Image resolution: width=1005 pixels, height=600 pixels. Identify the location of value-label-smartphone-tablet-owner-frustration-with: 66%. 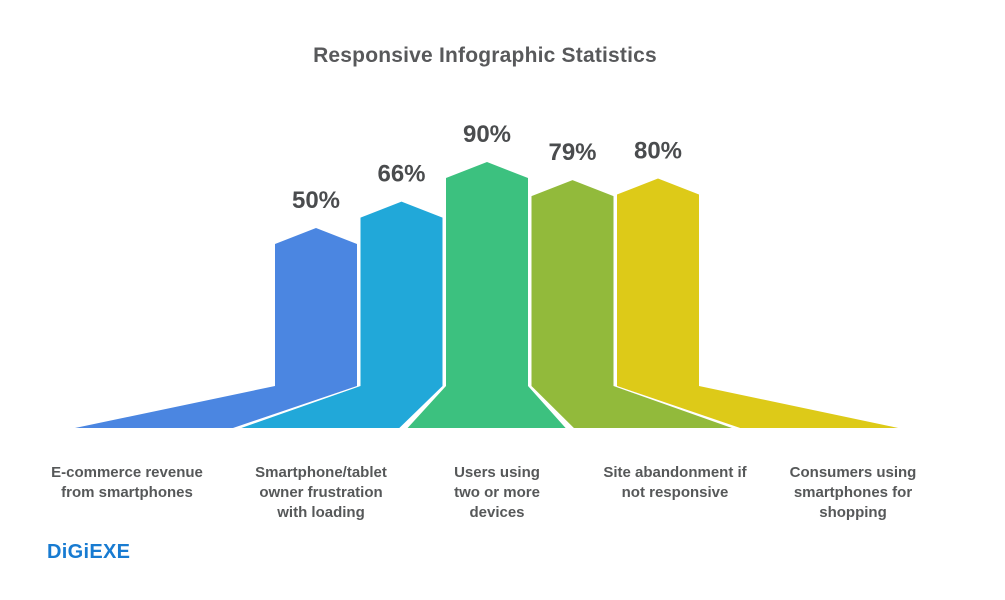
(401, 174).